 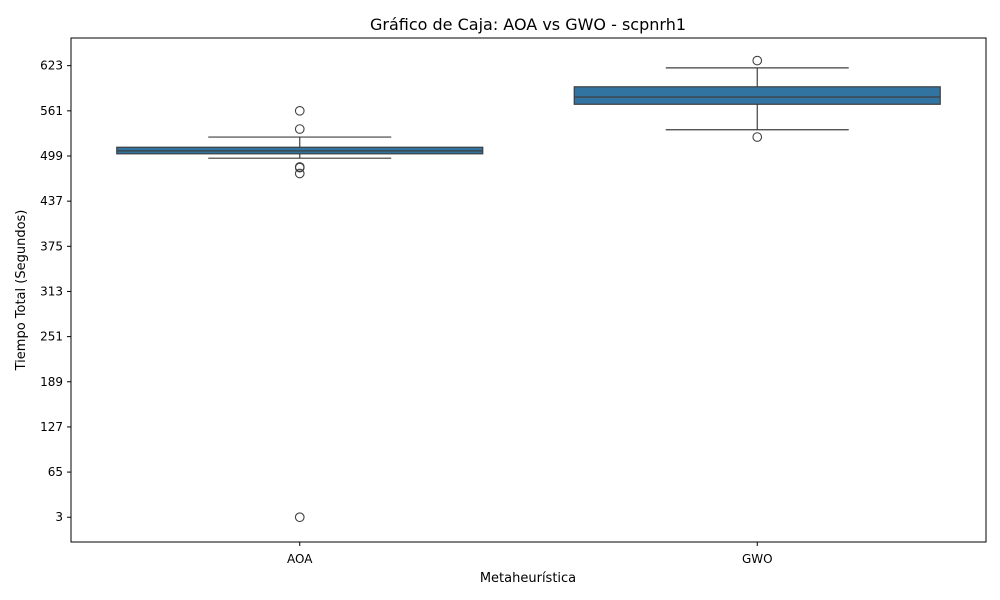 What do you see at coordinates (59, 517) in the screenshot?
I see `y-tick-label: 3` at bounding box center [59, 517].